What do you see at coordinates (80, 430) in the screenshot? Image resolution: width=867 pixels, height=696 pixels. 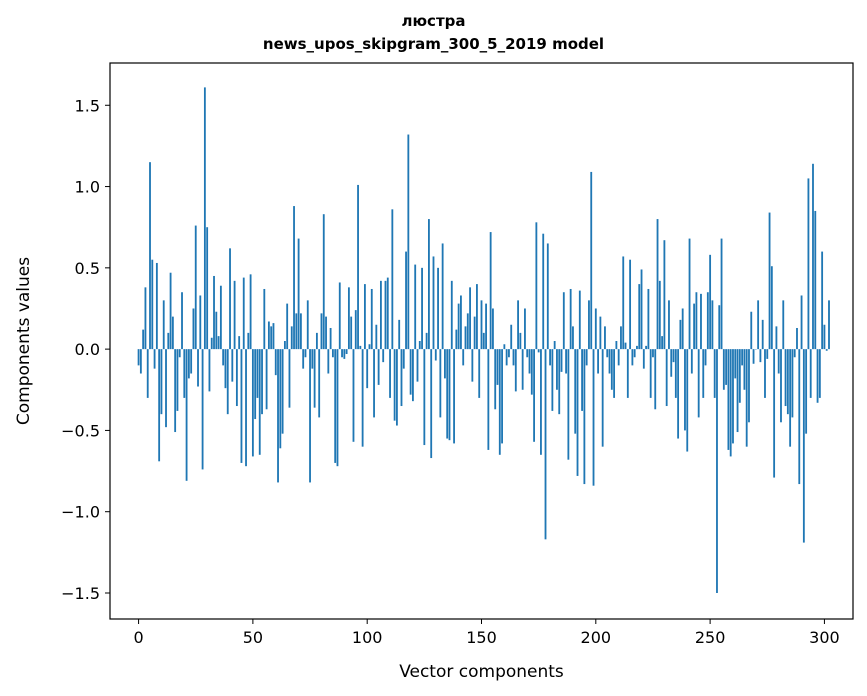 I see `y-tick-label: −0.5` at bounding box center [80, 430].